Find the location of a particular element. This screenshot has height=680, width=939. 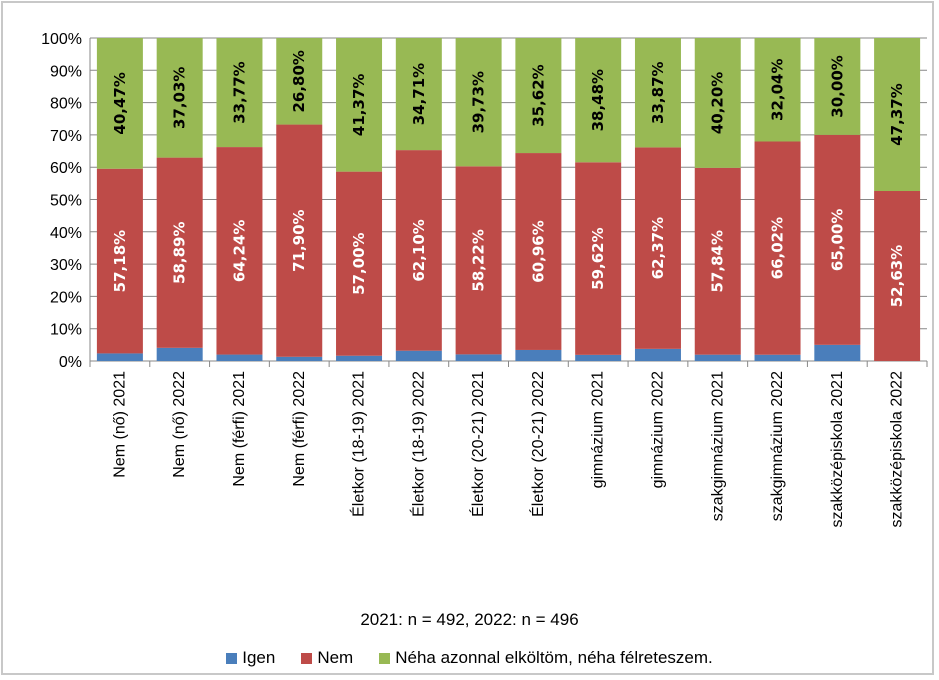

x-category-label: gimnázium 2022 is located at coordinates (657, 430).